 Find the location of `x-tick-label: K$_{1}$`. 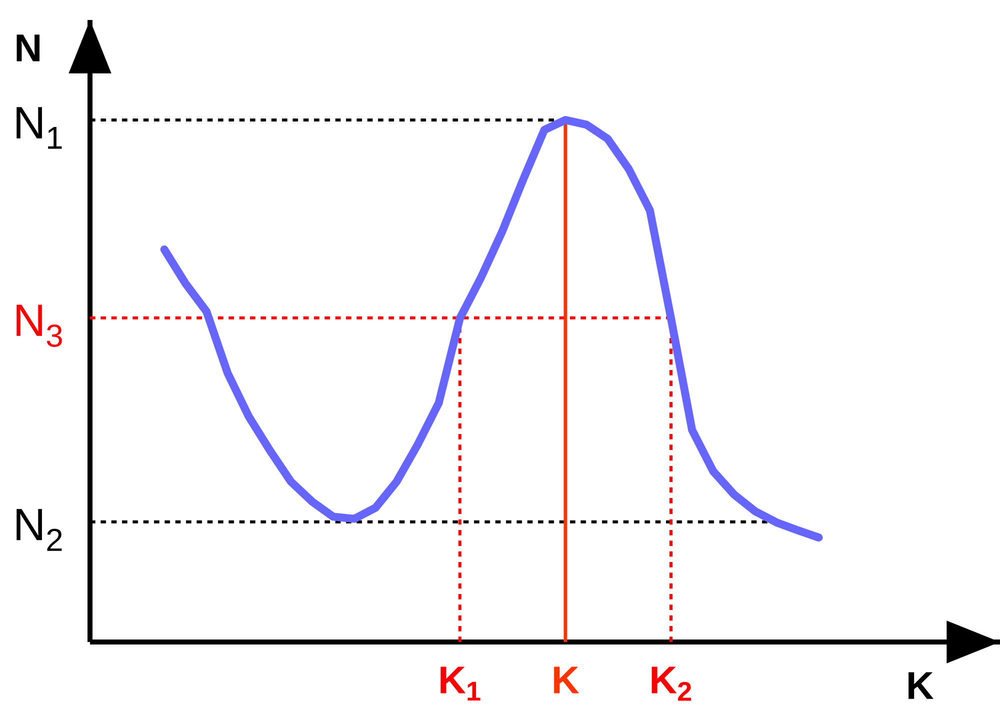

x-tick-label: K$_{1}$ is located at coordinates (460, 683).